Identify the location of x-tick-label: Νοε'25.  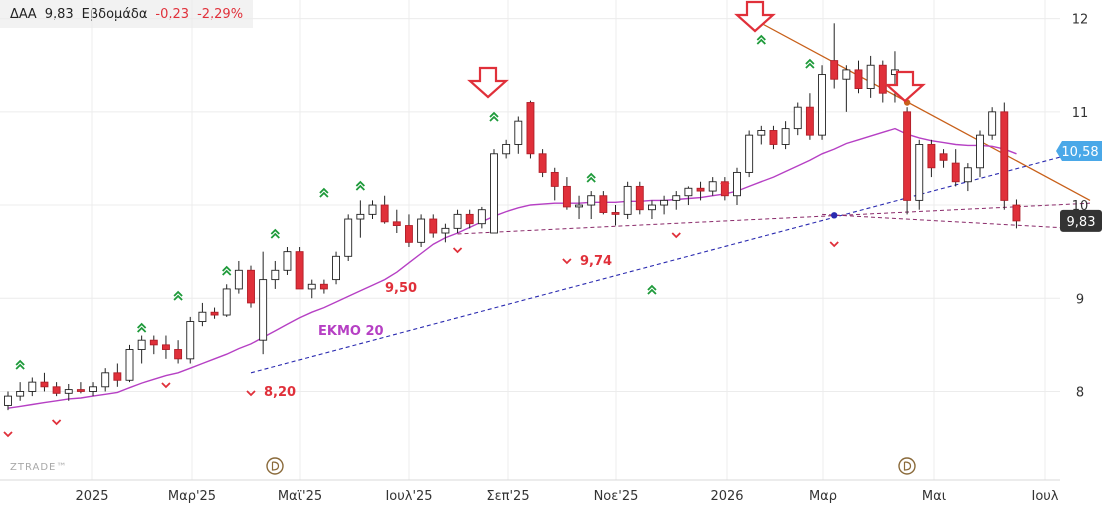
(616, 496).